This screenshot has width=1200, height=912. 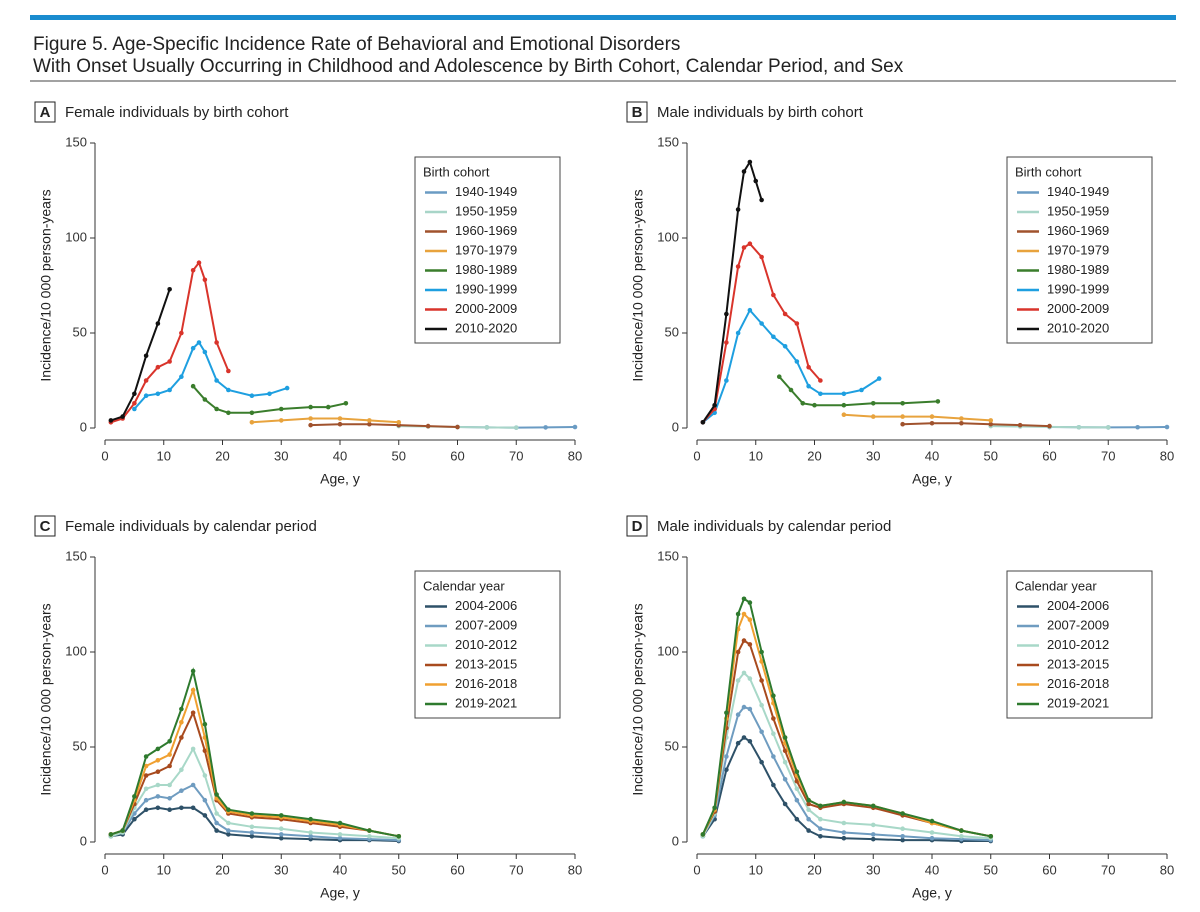 I want to click on x-tick-label: 40, so click(x=932, y=869).